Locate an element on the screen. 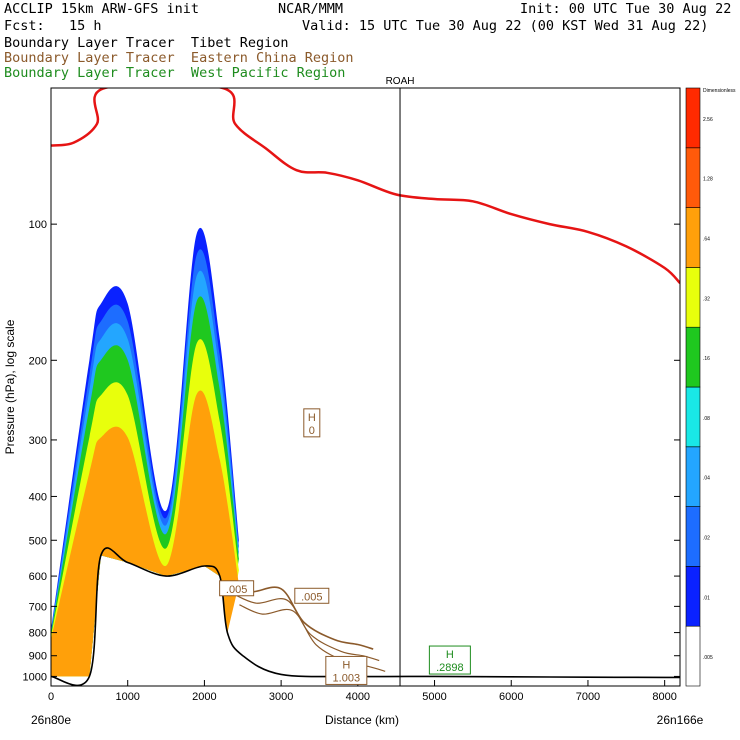 The width and height of the screenshot is (740, 740). x-tick-label: 5000 is located at coordinates (434, 697).